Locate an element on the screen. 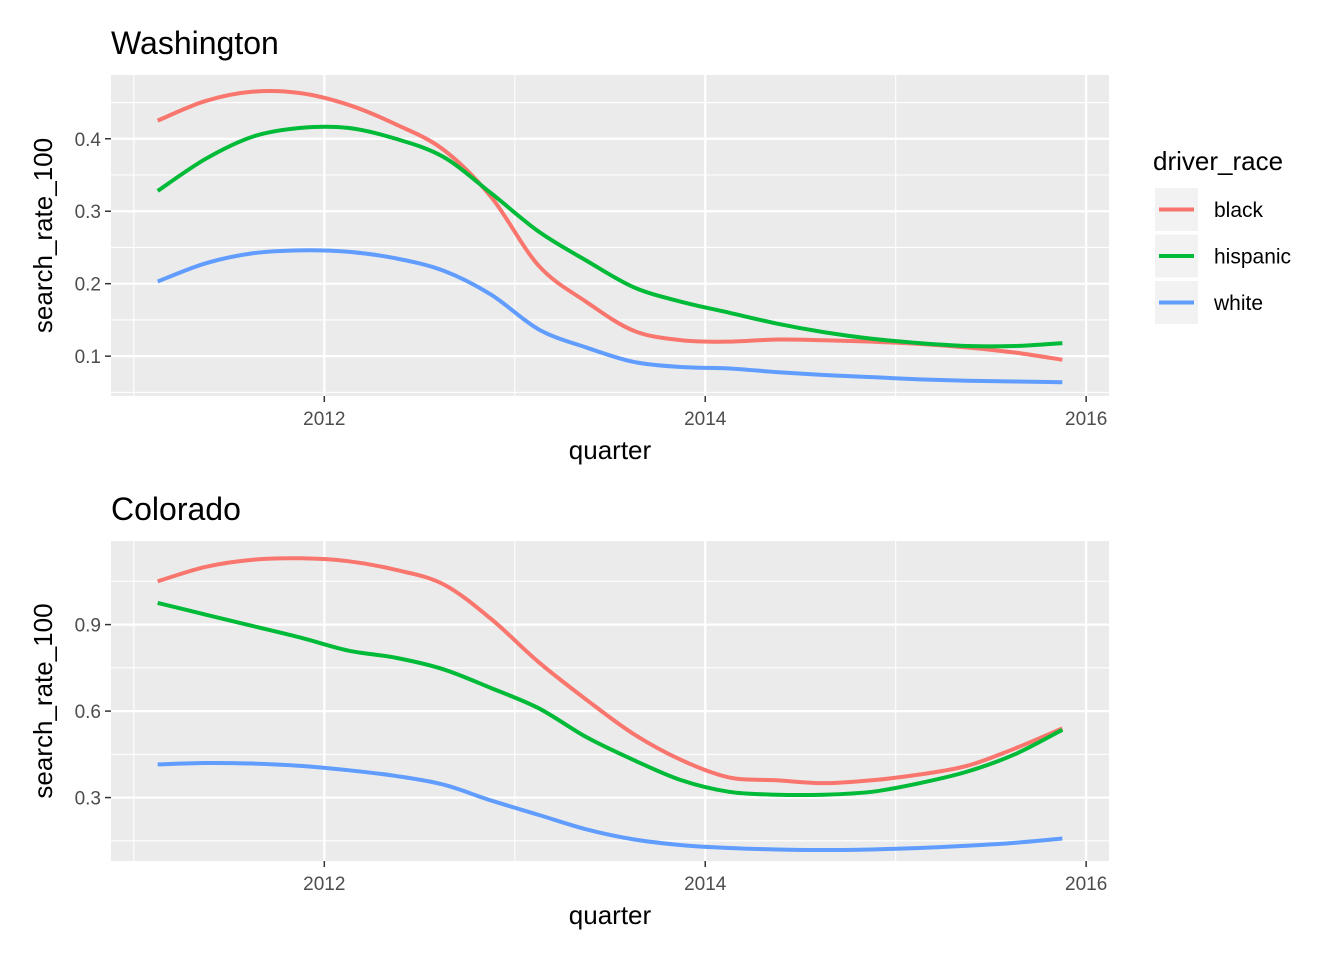  washington-series-white-line is located at coordinates (609, 316).